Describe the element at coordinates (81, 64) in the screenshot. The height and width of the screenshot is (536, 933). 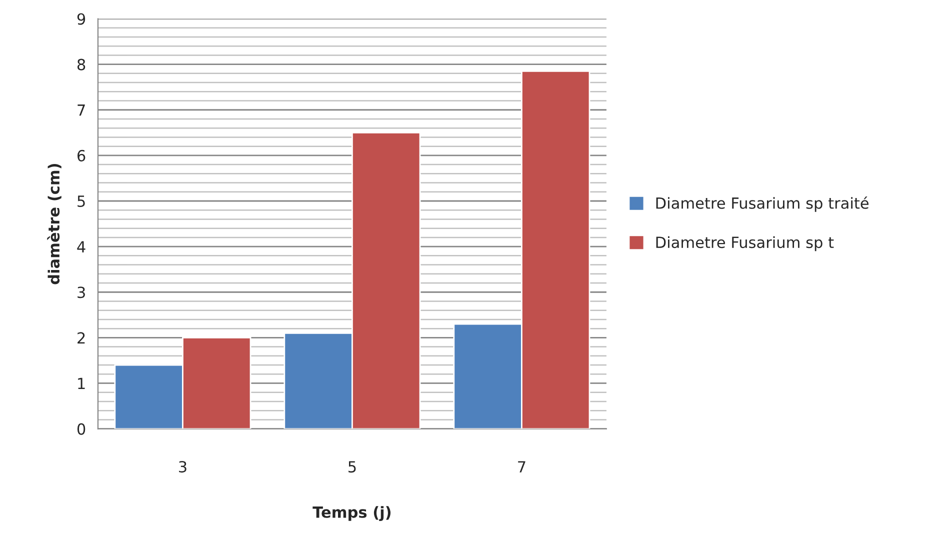
I see `y-tick-label: 8` at that location.